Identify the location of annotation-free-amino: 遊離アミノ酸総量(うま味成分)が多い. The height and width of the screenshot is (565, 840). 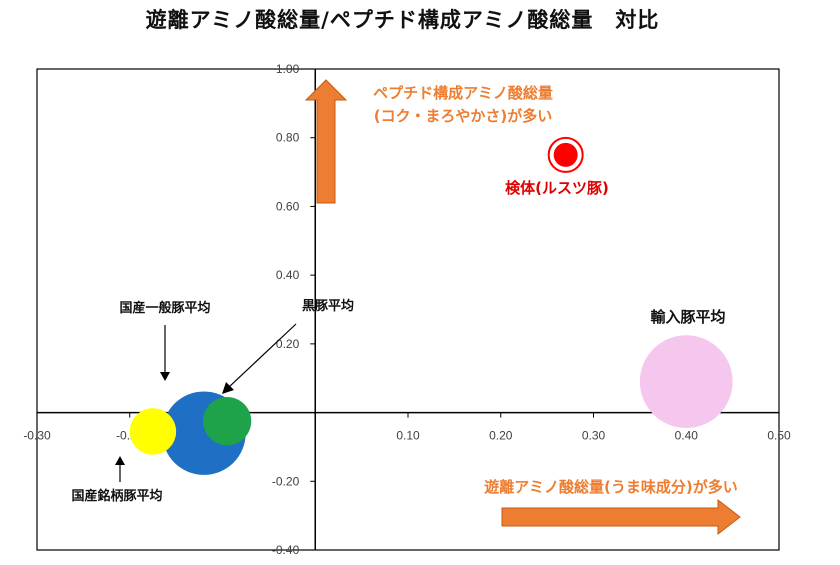
(610, 487).